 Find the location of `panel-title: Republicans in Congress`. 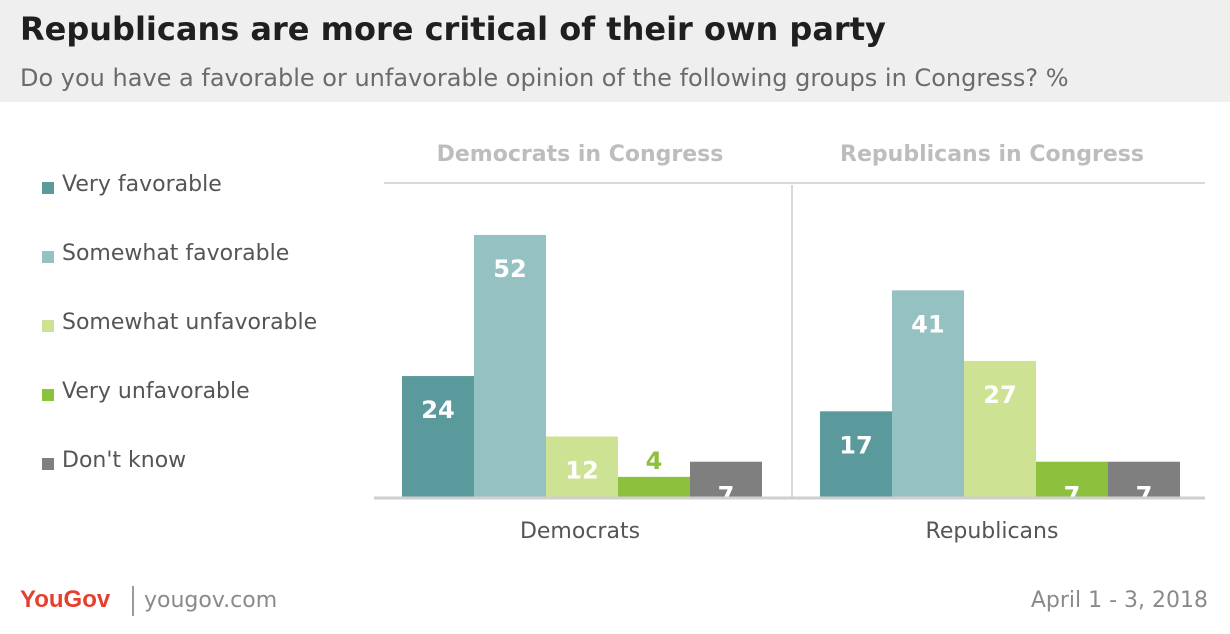

panel-title: Republicans in Congress is located at coordinates (992, 154).